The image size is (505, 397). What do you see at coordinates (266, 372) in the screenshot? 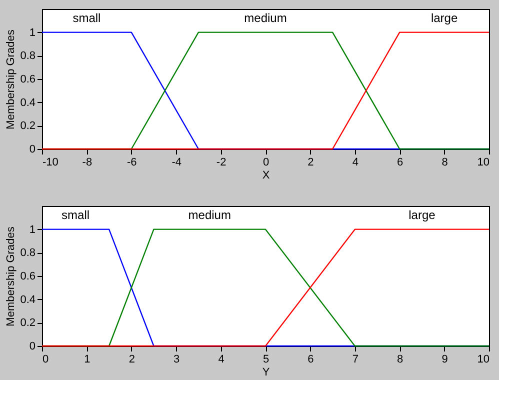
I see `x-axis-title: Y` at bounding box center [266, 372].